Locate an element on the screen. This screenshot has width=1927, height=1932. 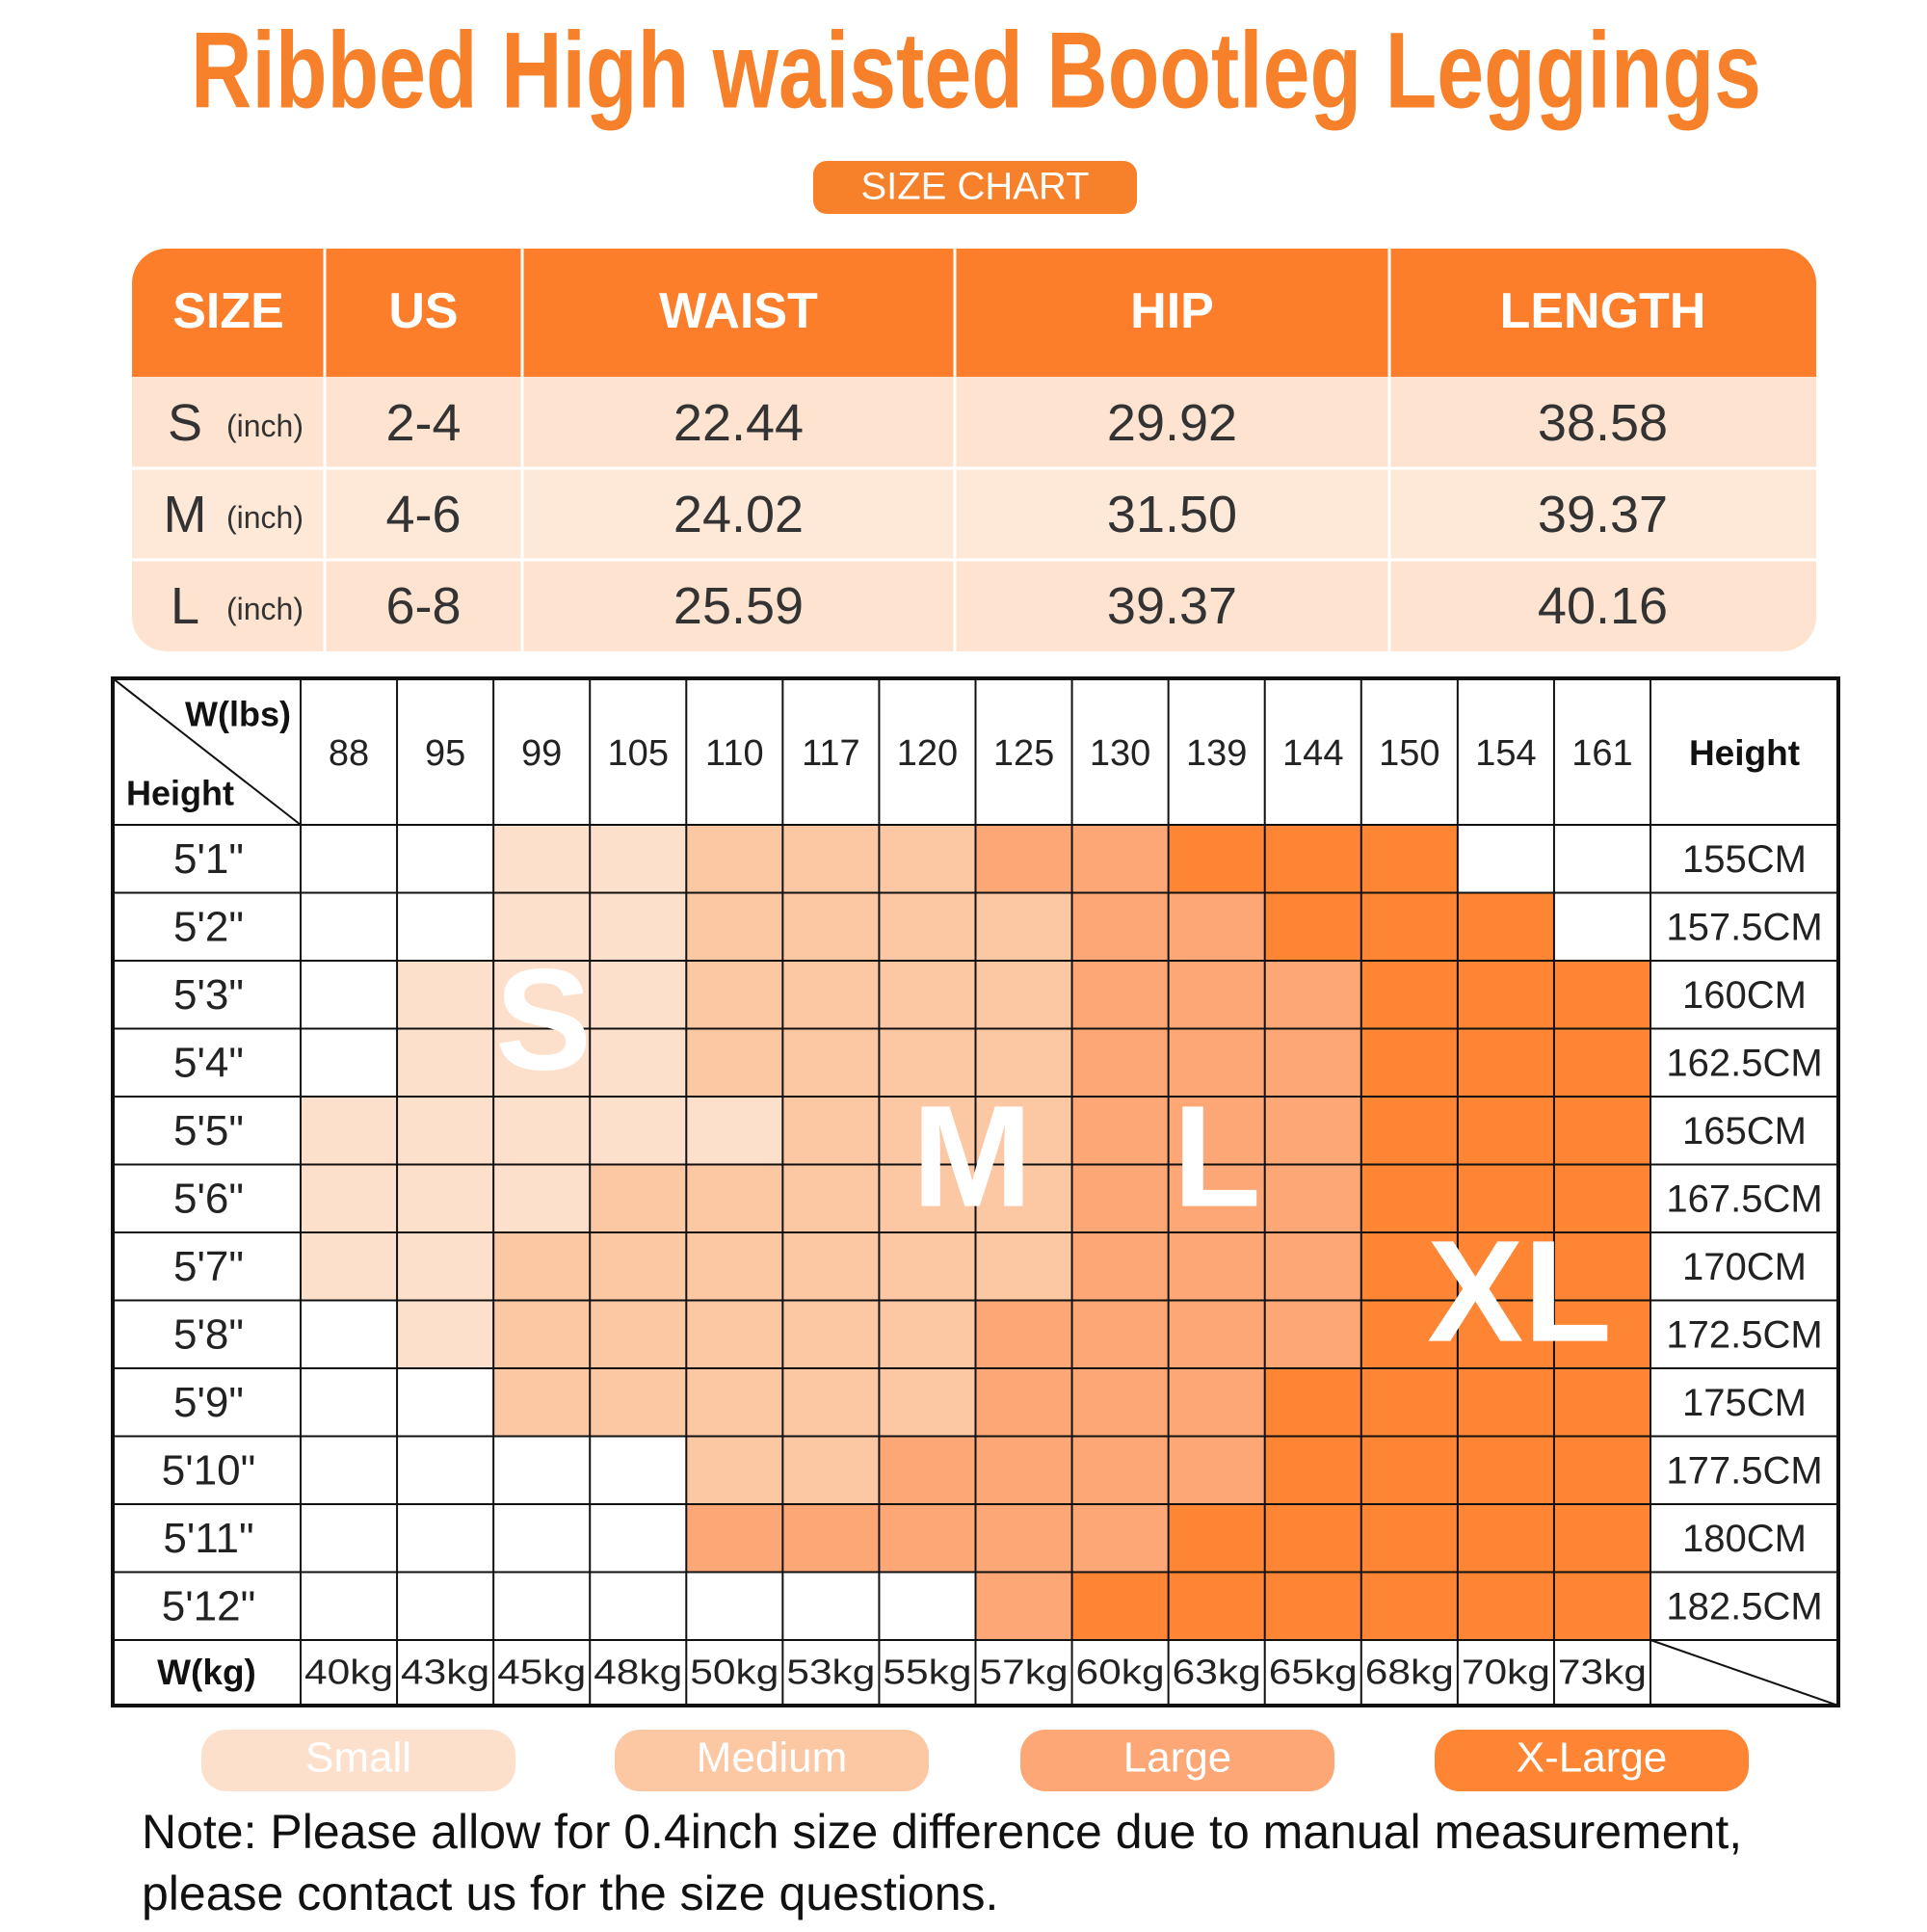
weight-lbs: 150 is located at coordinates (1409, 753).